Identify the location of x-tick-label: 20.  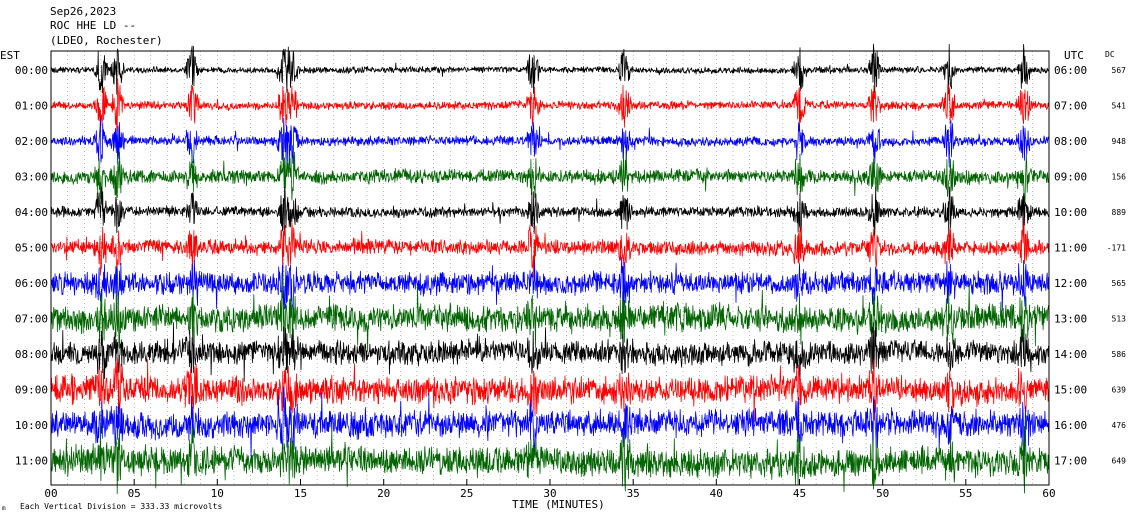
(383, 493).